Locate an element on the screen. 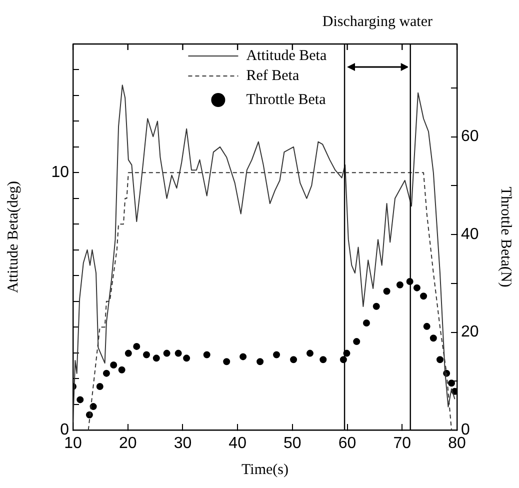 The height and width of the screenshot is (488, 519). x-tick-label: 60 is located at coordinates (347, 443).